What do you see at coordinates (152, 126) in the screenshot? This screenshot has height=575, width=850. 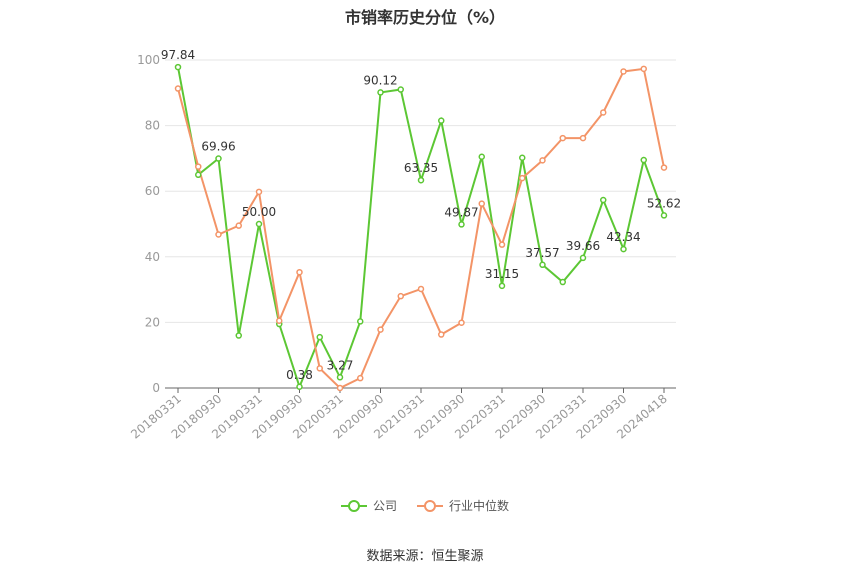 I see `y-tick-label: 80` at bounding box center [152, 126].